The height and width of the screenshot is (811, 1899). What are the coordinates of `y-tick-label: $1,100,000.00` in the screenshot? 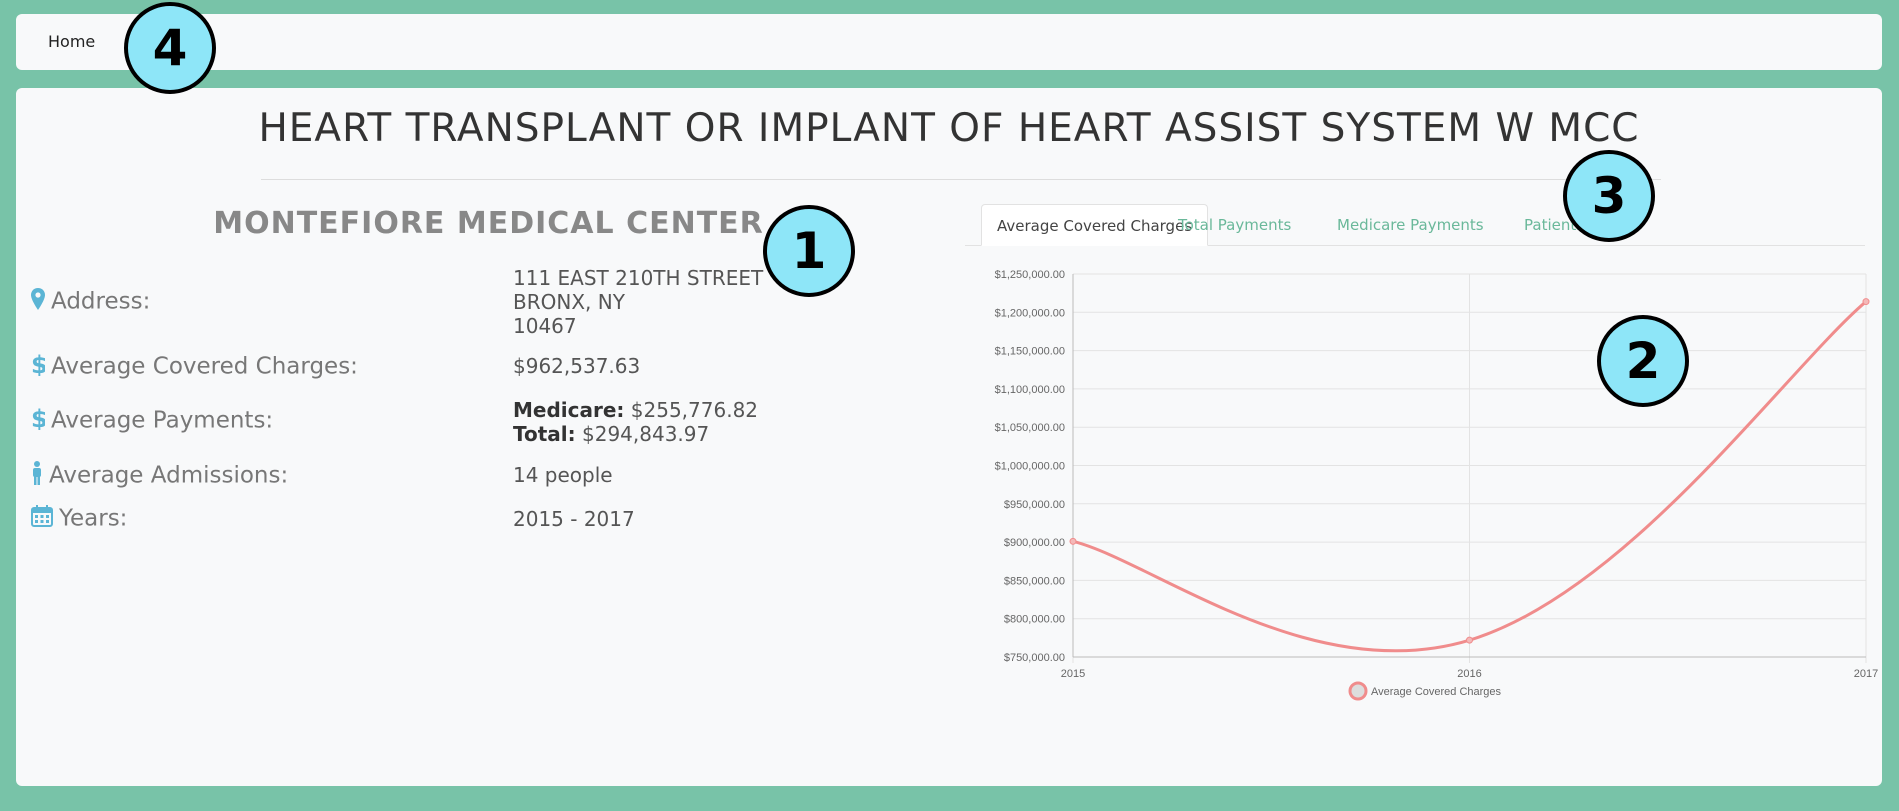 It's located at (1030, 390).